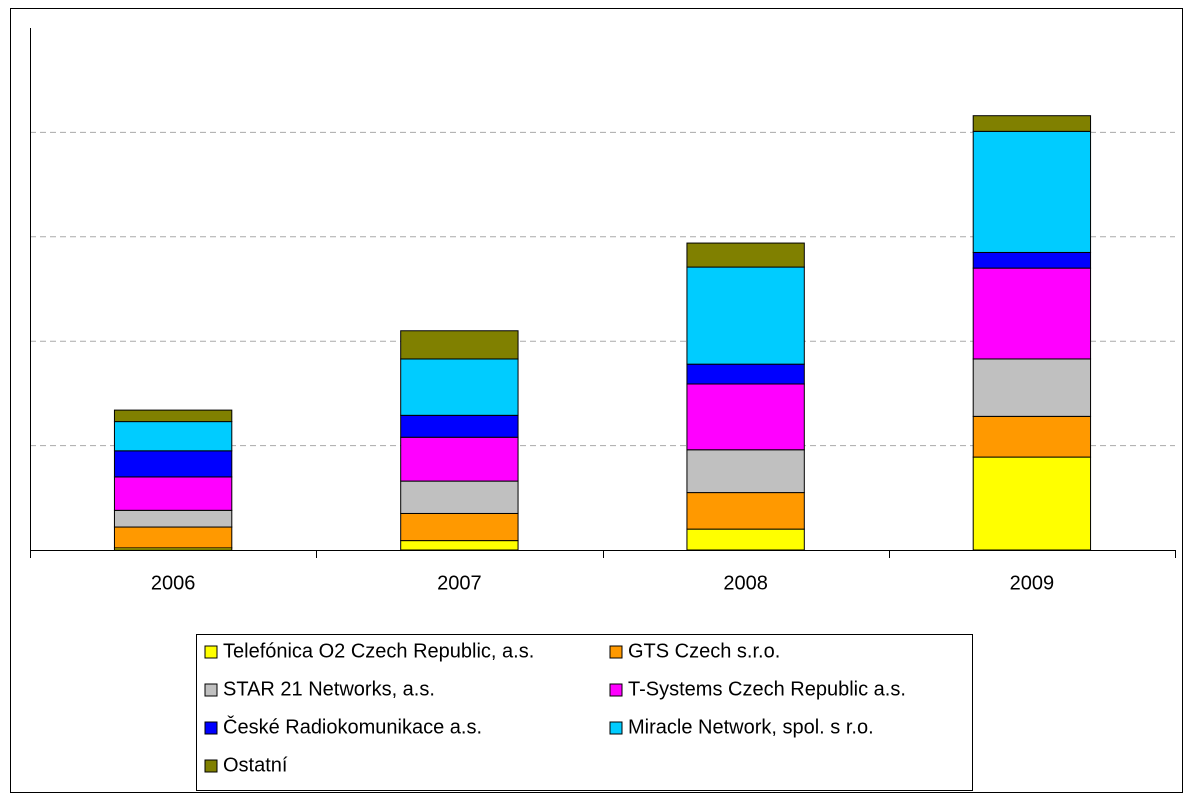 This screenshot has height=799, width=1184. I want to click on legend-label: Miracle Network, spol. s r.o., so click(751, 727).